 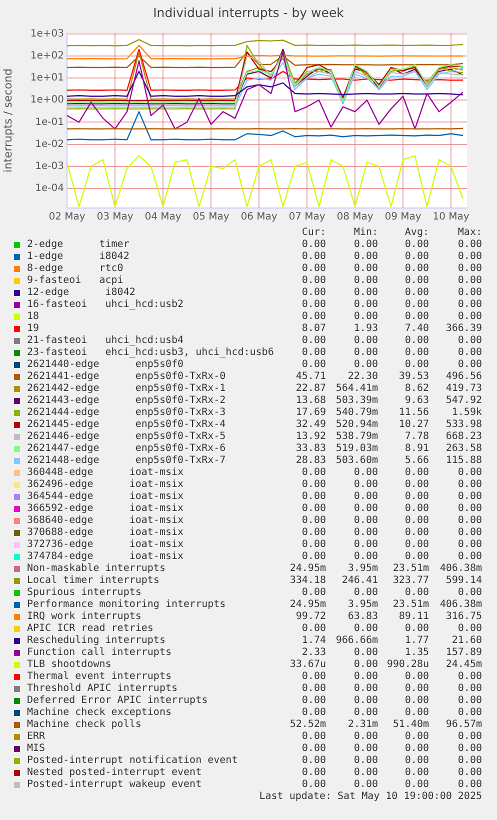 What do you see at coordinates (464, 377) in the screenshot?
I see `text: 496.56` at bounding box center [464, 377].